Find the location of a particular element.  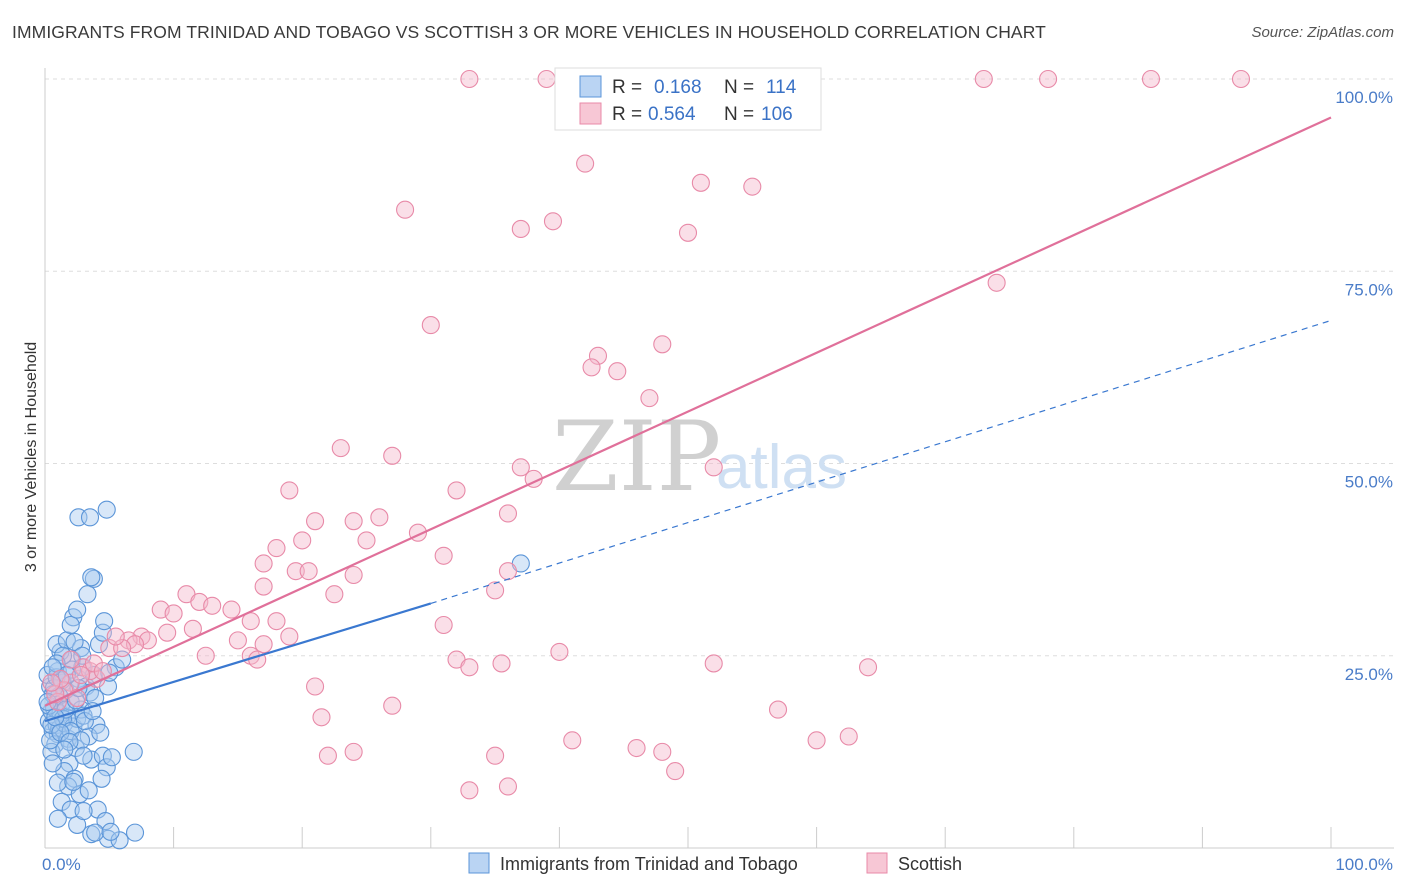

y-tick-label: 50.0% is located at coordinates (1369, 482).